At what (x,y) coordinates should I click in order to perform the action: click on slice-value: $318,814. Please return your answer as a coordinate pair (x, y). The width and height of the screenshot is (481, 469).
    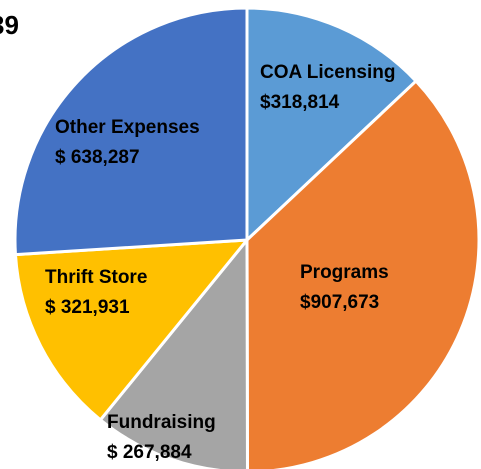
    Looking at the image, I should click on (300, 102).